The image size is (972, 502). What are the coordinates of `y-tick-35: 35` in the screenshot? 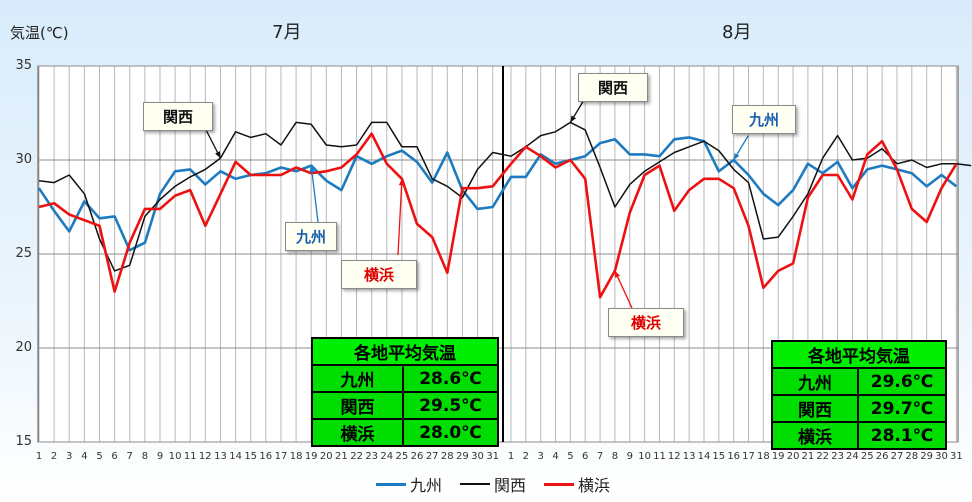 It's located at (23, 65).